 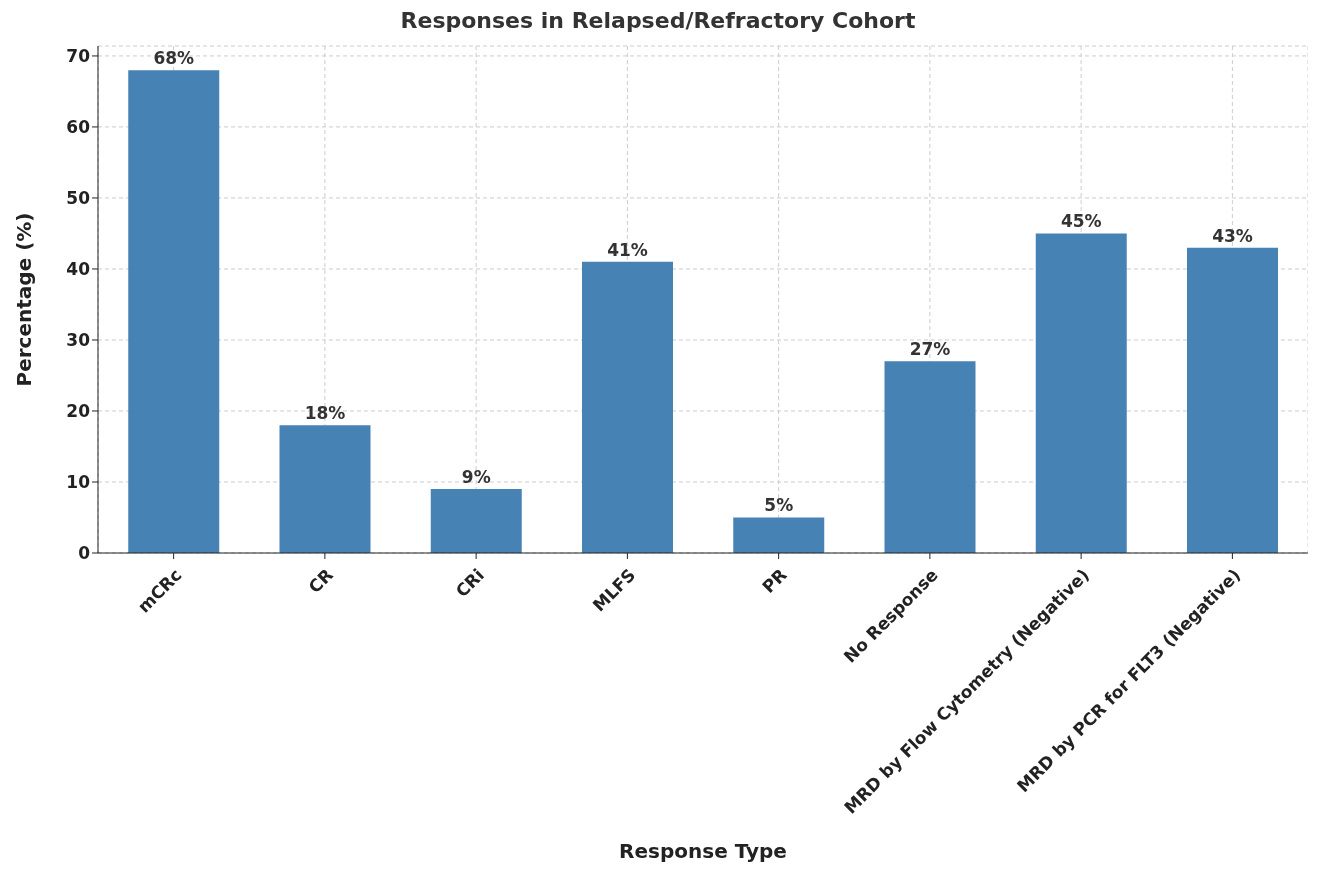 I want to click on y-axis-title: Percentage (%), so click(x=24, y=299).